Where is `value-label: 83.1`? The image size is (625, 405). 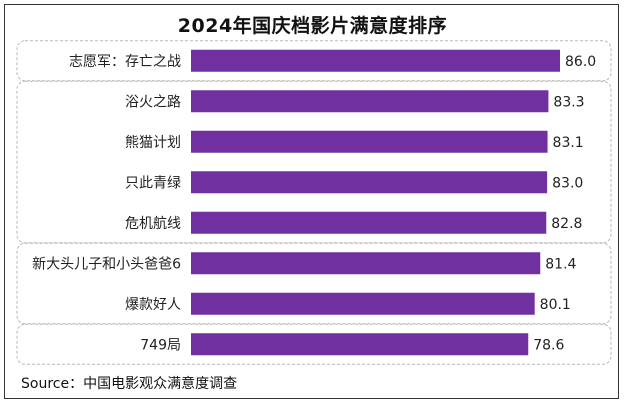
value-label: 83.1 is located at coordinates (568, 143).